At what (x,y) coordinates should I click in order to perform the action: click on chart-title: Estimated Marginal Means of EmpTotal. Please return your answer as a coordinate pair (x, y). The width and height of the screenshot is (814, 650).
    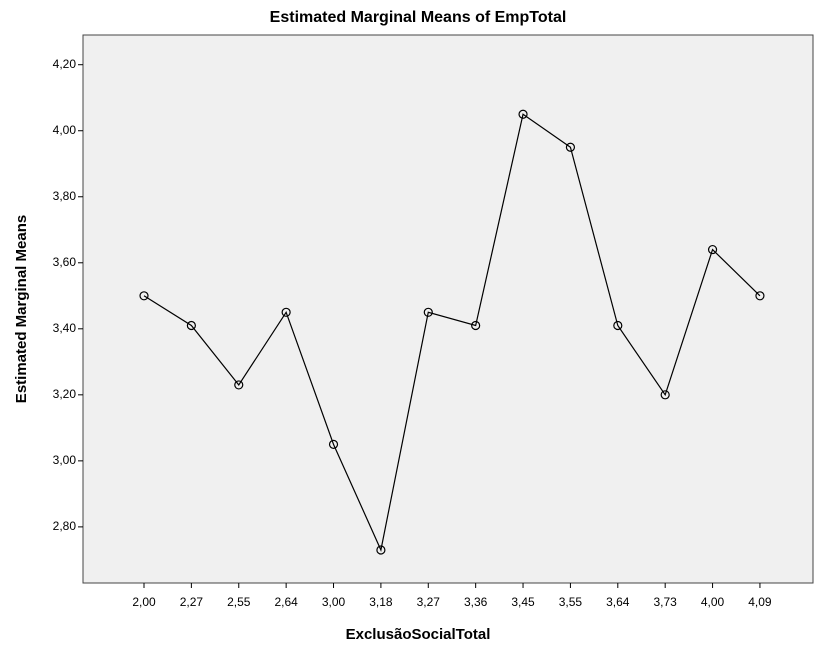
    Looking at the image, I should click on (418, 17).